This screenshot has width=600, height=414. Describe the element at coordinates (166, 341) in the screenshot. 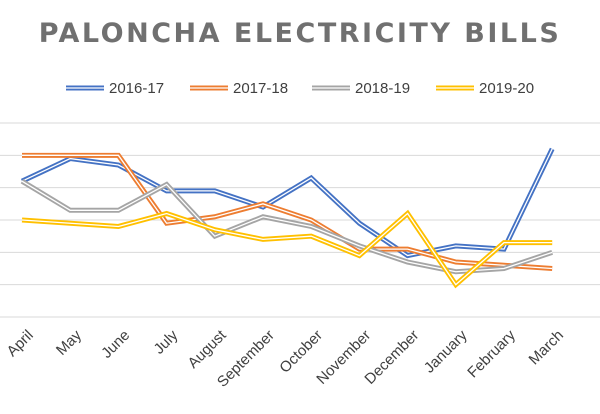

I see `x-tick-label: July` at that location.